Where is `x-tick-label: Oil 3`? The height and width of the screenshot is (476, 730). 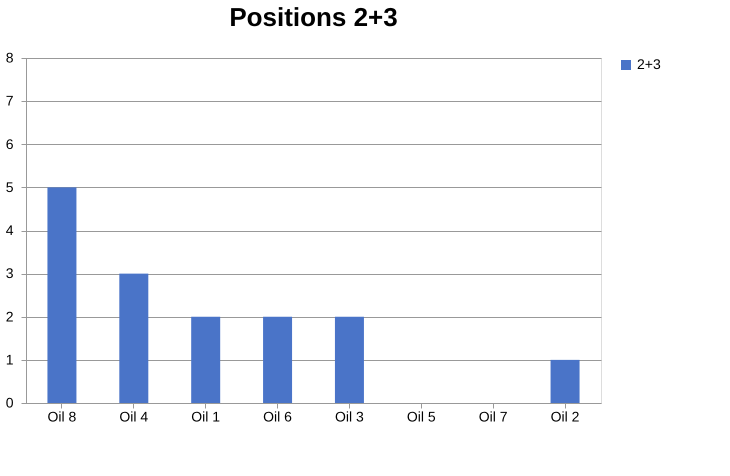 x-tick-label: Oil 3 is located at coordinates (349, 416).